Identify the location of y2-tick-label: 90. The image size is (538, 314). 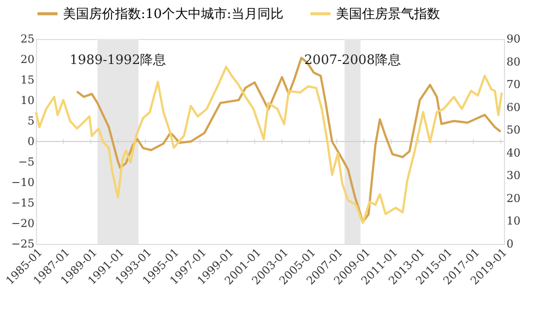
(513, 39).